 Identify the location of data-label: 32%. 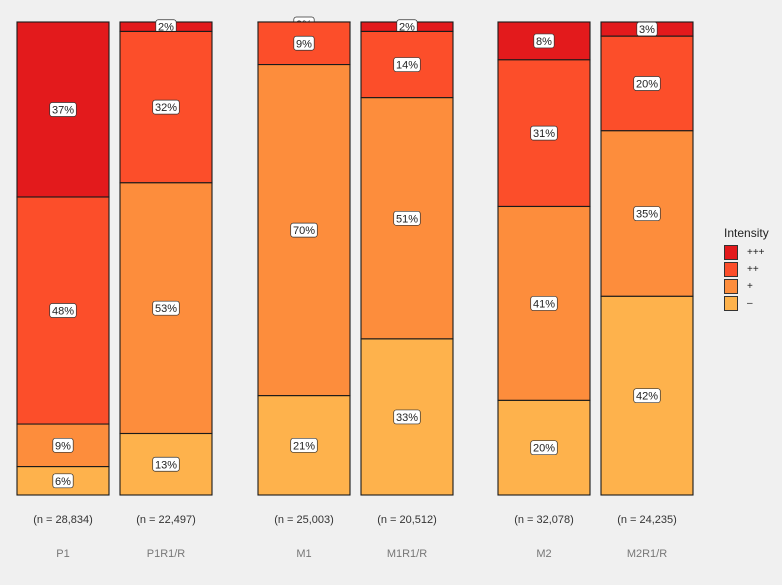
(166, 108).